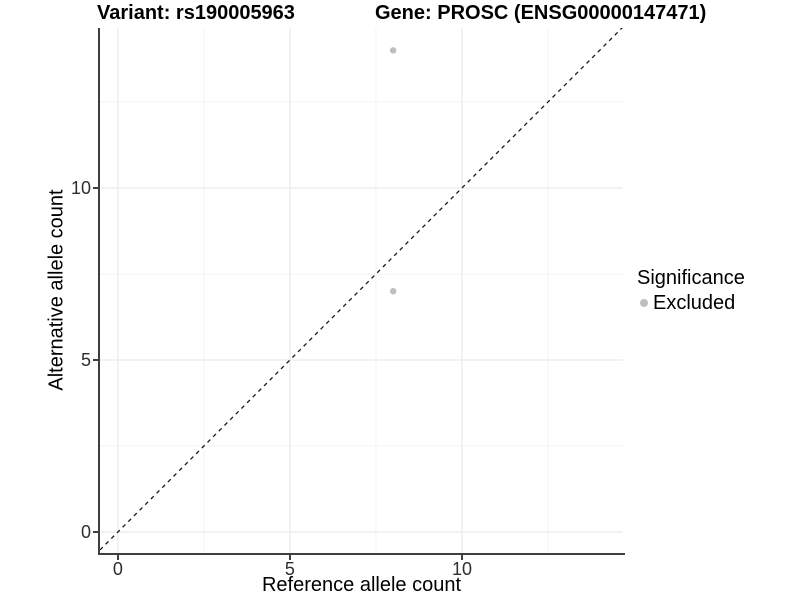 The image size is (800, 600). What do you see at coordinates (644, 303) in the screenshot?
I see `legend-point-icon` at bounding box center [644, 303].